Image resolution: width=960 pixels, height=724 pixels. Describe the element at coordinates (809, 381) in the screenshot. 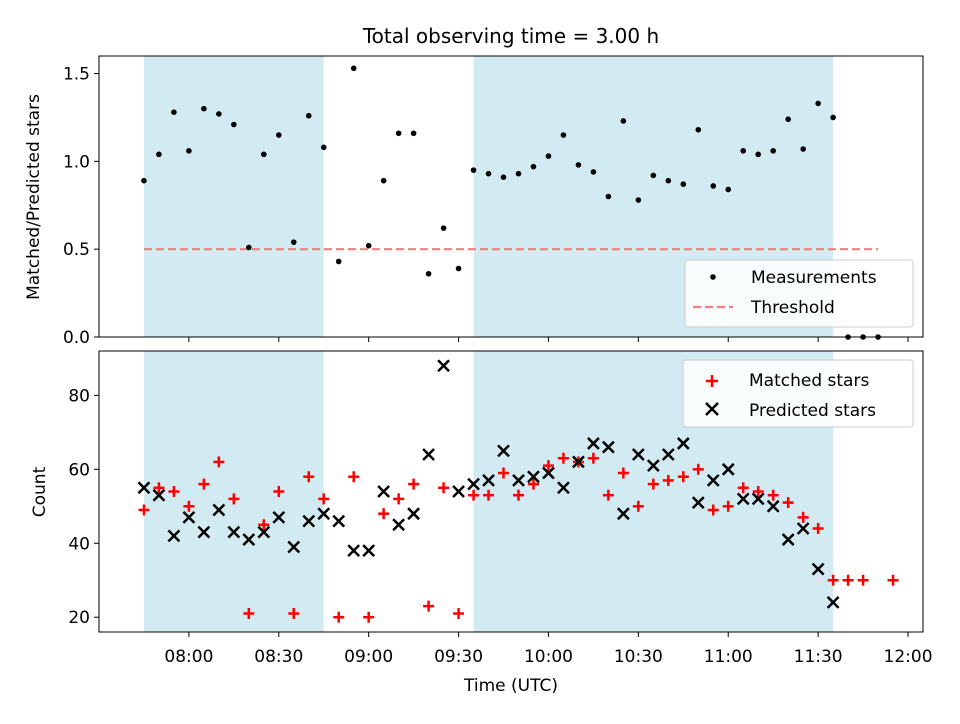

I see `legend-matched-label: Matched stars` at that location.